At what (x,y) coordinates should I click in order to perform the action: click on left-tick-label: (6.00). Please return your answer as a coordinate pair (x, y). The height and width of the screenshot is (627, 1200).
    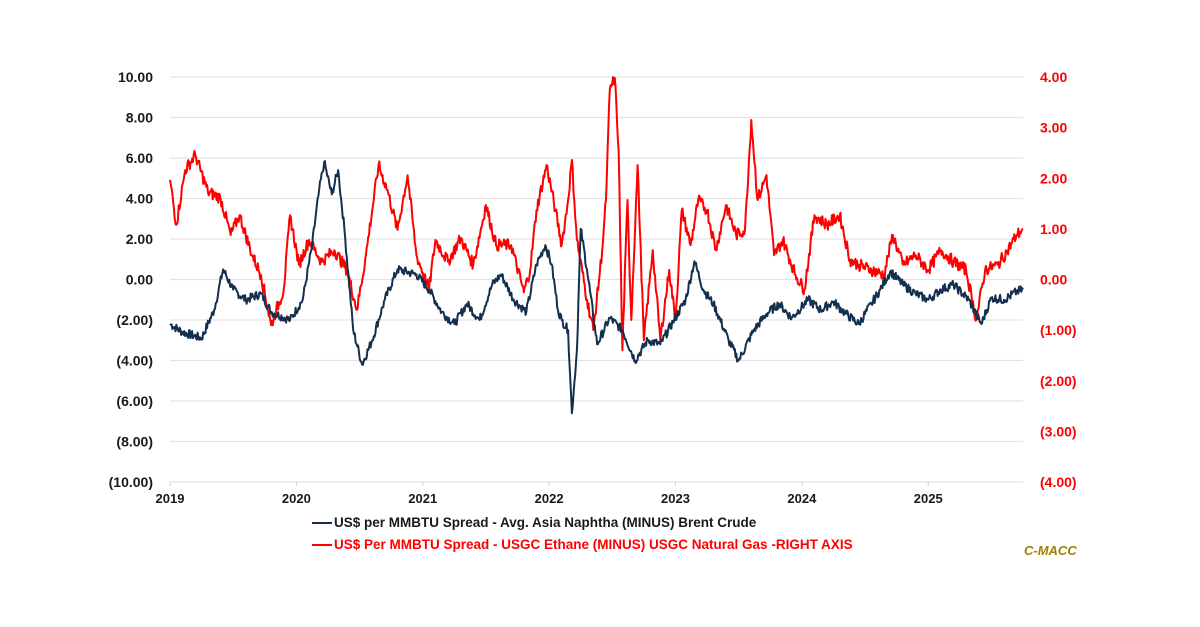
    Looking at the image, I should click on (134, 401).